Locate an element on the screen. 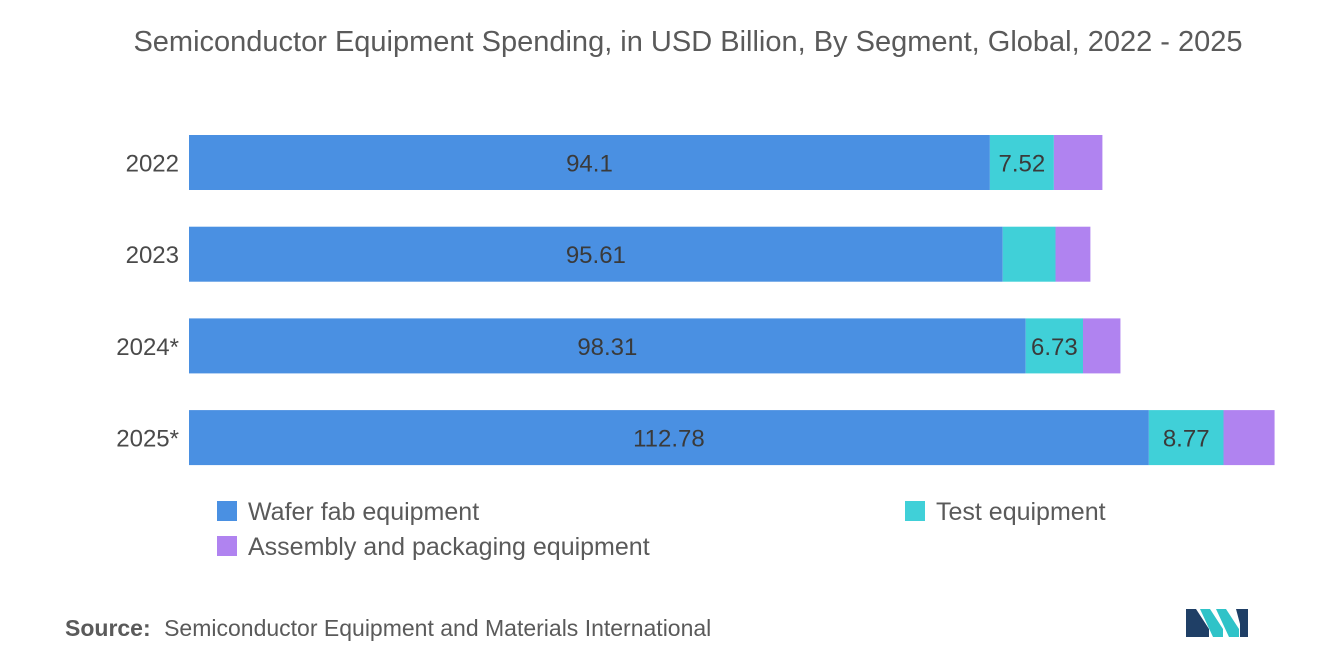 This screenshot has width=1320, height=665. data-label: 8.77 is located at coordinates (1186, 439).